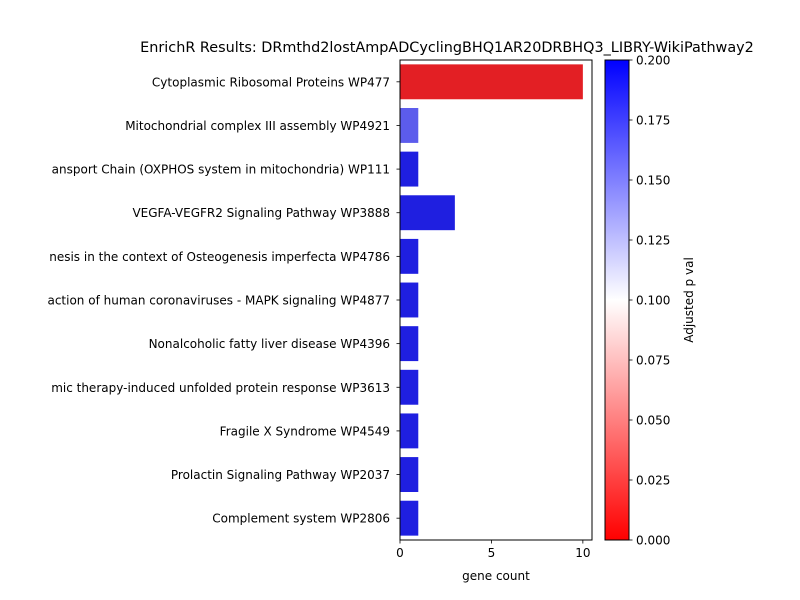  Describe the element at coordinates (305, 431) in the screenshot. I see `y-tick-label: Fragile X Syndrome WP4549` at that location.